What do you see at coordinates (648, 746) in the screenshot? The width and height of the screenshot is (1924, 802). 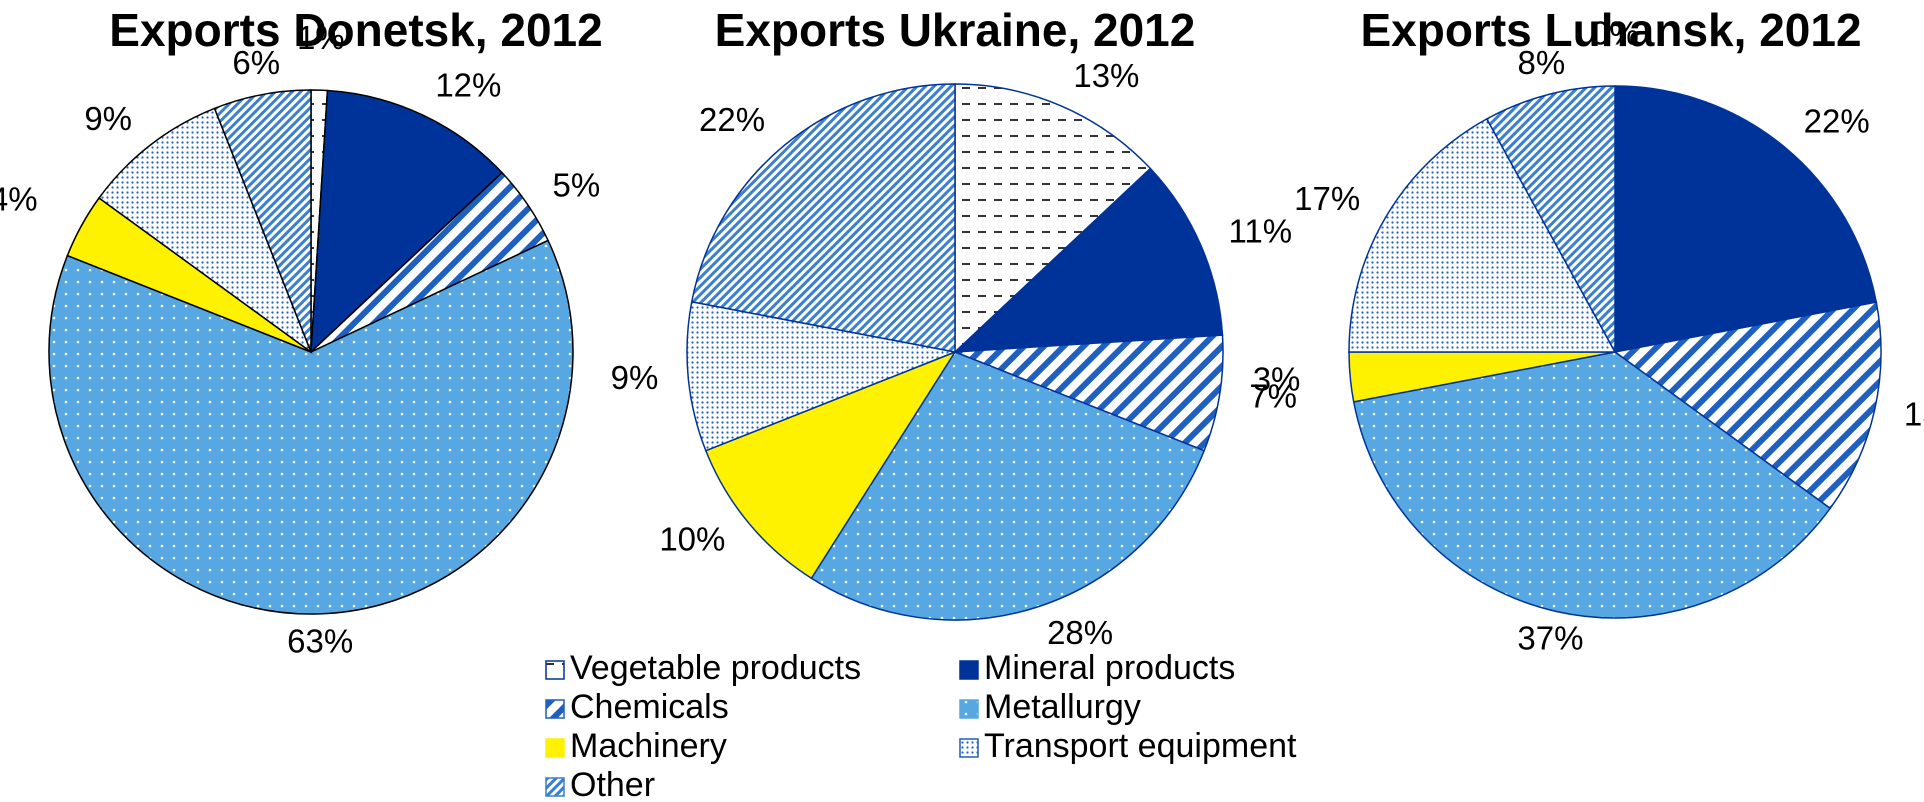 I see `legend-label: Machinery` at bounding box center [648, 746].